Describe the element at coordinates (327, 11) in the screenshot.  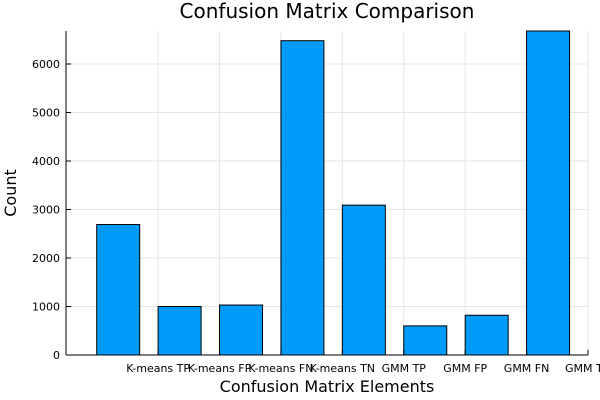
I see `chart-title: Confusion Matrix Comparison` at that location.